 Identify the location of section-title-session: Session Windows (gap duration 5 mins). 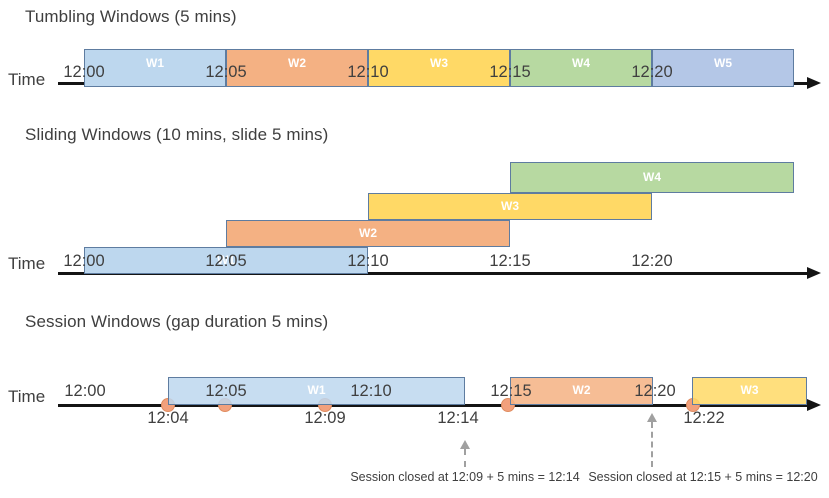
(177, 321).